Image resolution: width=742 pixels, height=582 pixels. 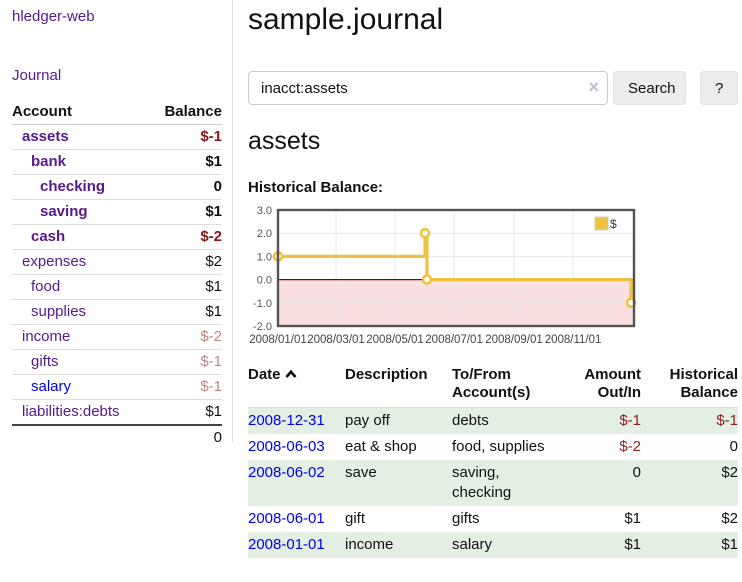 I want to click on svg-text: 2008/03/01, so click(x=336, y=340).